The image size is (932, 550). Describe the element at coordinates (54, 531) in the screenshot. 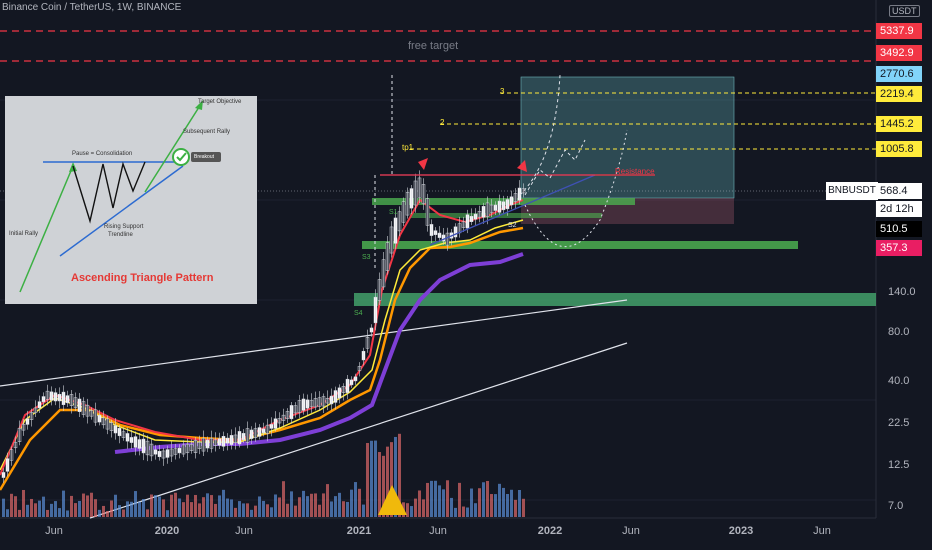

I see `x-tick-jun-2019: Jun` at that location.